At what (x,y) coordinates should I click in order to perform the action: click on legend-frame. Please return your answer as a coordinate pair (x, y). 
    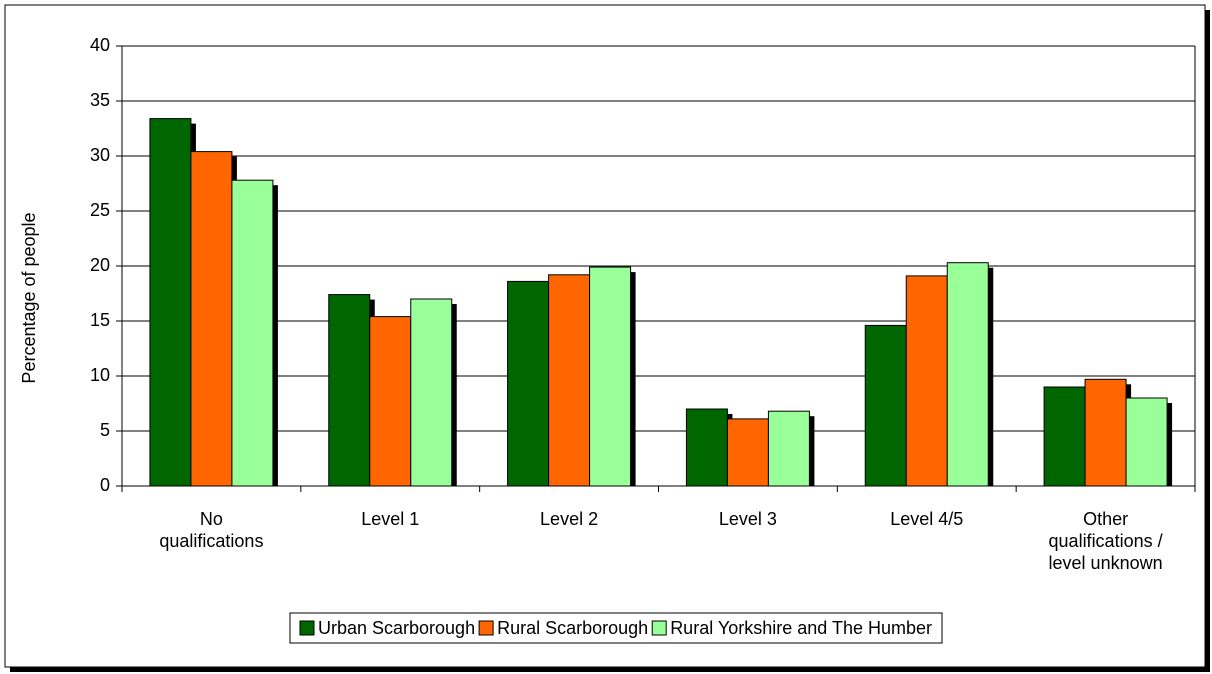
    Looking at the image, I should click on (616, 628).